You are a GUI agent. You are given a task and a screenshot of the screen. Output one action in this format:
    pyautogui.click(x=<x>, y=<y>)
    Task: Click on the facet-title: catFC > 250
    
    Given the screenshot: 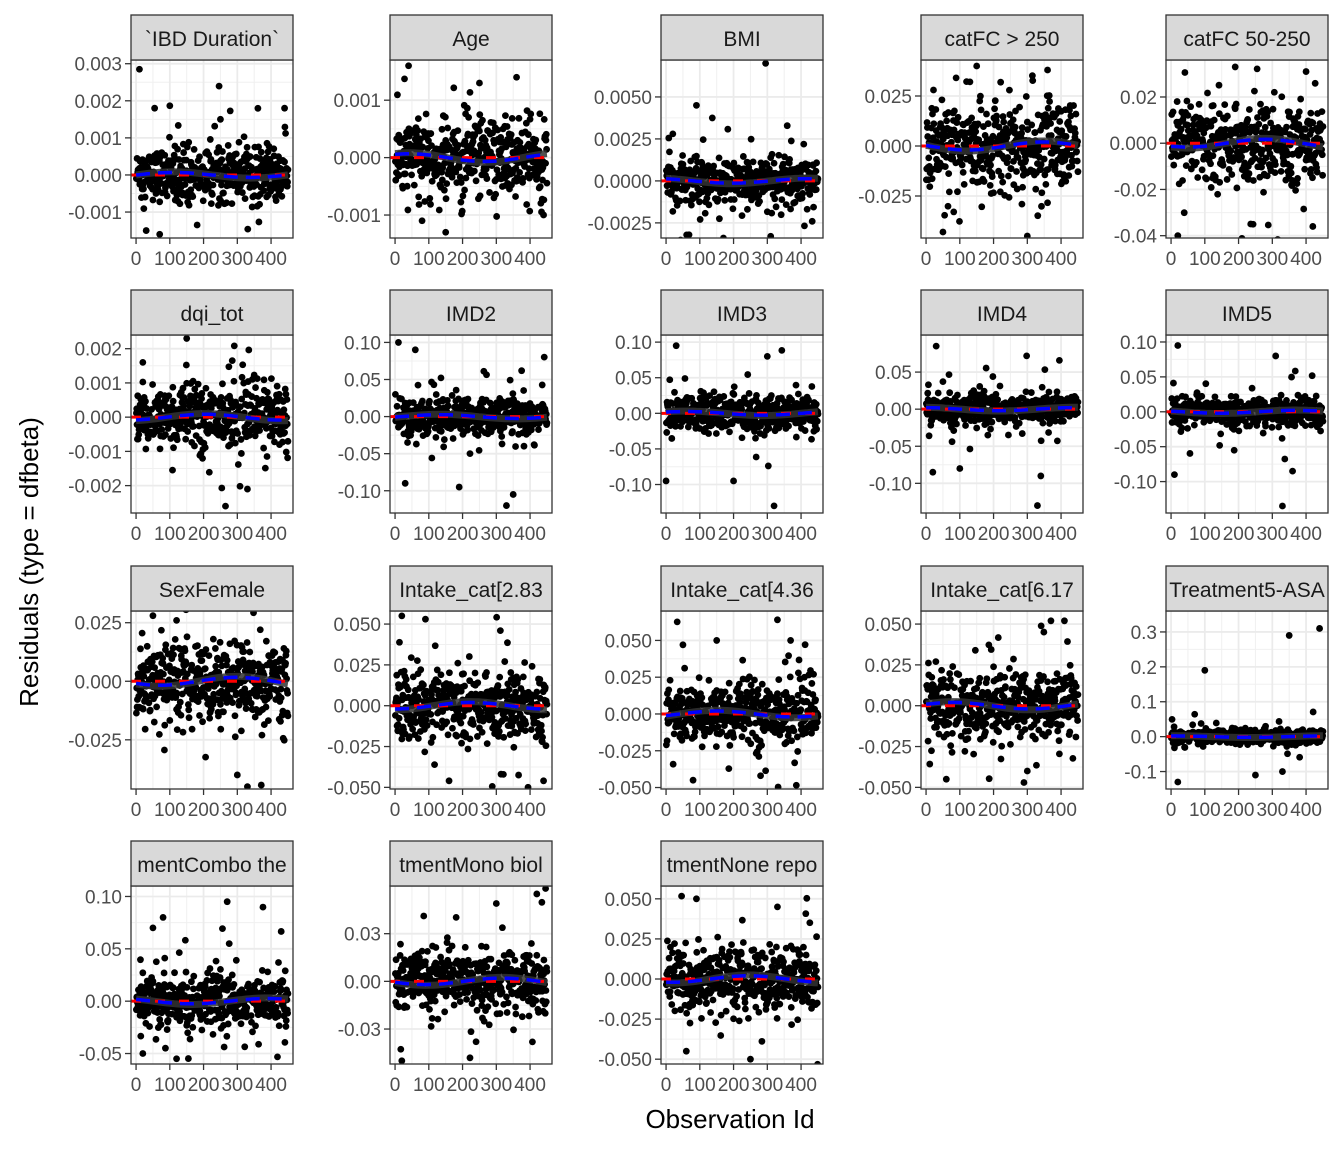 What is the action you would take?
    pyautogui.click(x=1002, y=39)
    